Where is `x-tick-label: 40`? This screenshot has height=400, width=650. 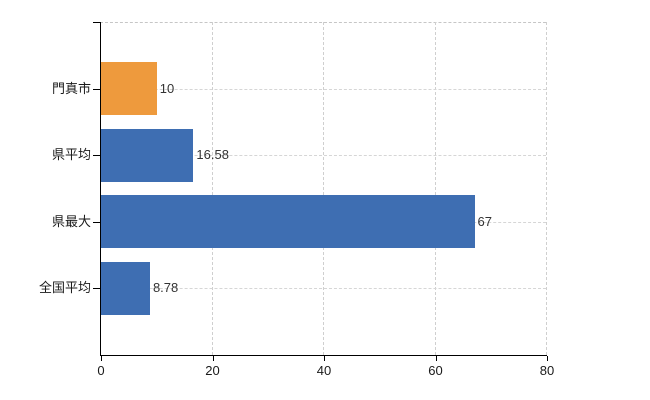
x-tick-label: 40 is located at coordinates (324, 370).